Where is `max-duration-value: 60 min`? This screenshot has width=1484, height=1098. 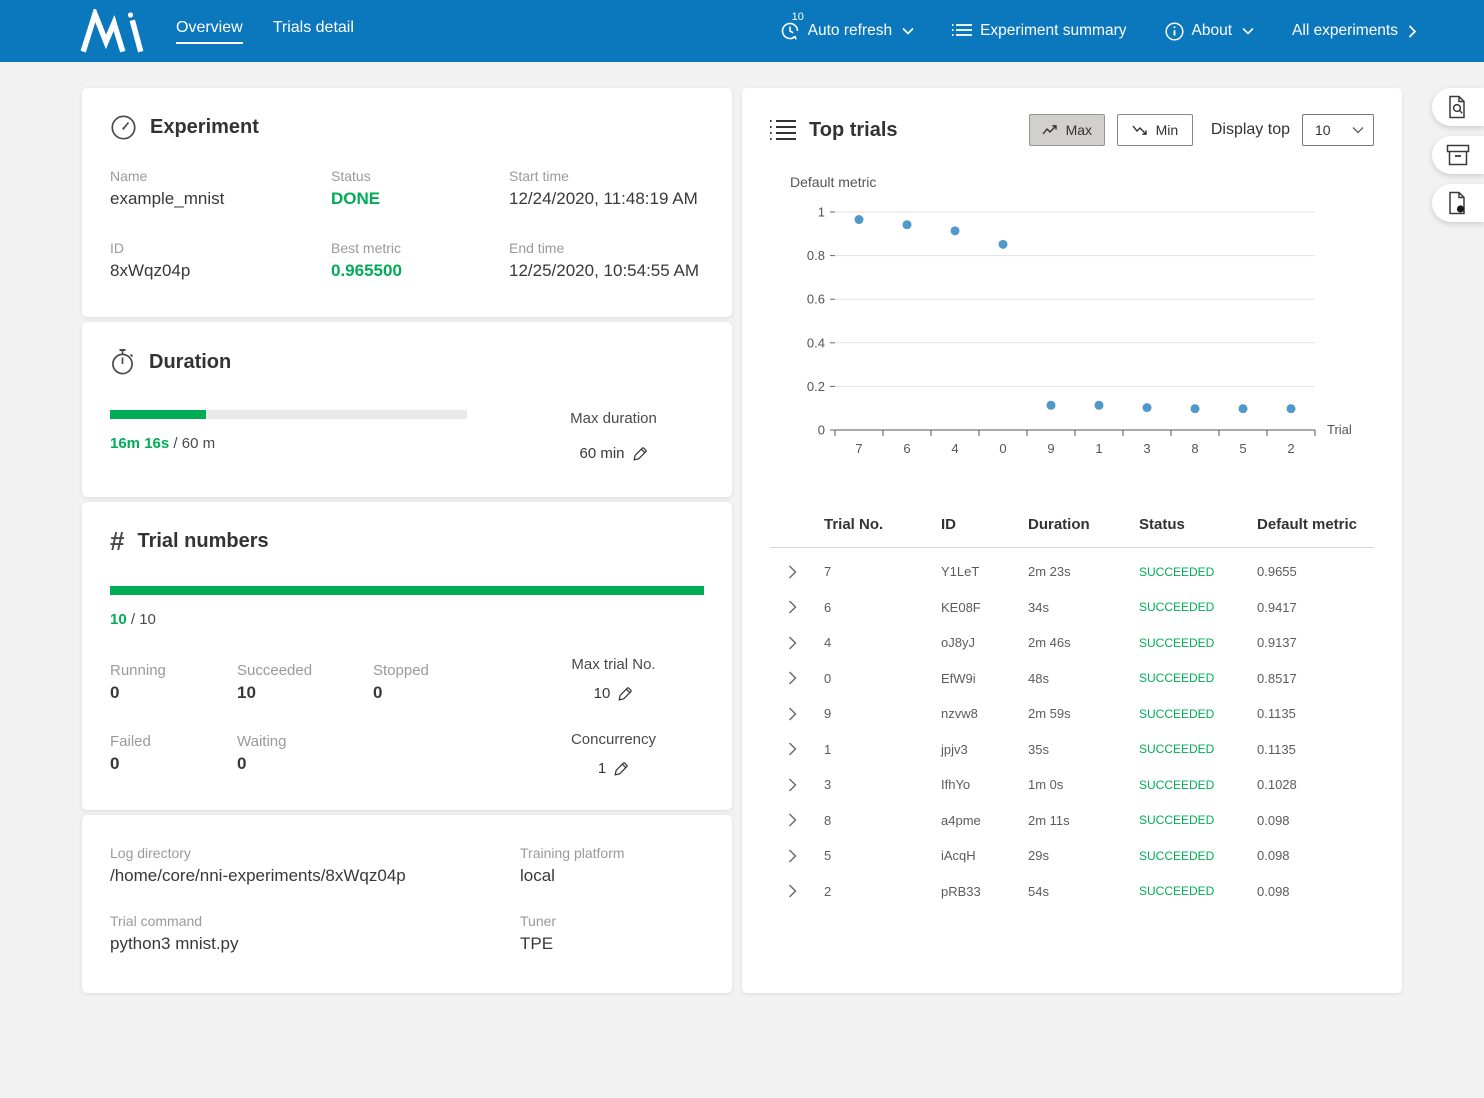 max-duration-value: 60 min is located at coordinates (602, 453).